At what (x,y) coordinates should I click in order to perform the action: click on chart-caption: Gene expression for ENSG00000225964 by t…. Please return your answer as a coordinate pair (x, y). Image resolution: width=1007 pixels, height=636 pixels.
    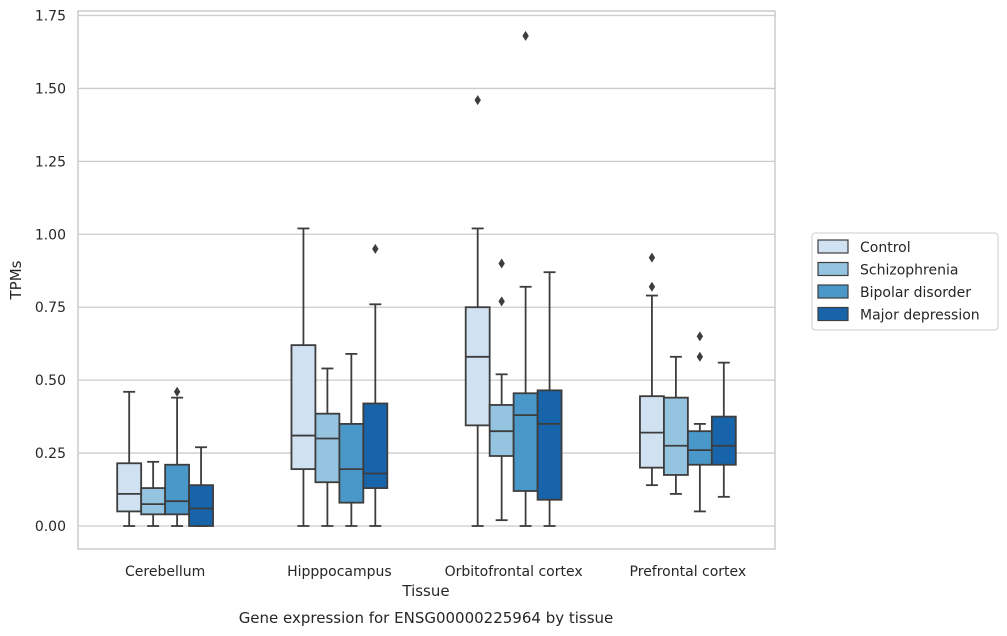
    Looking at the image, I should click on (426, 618).